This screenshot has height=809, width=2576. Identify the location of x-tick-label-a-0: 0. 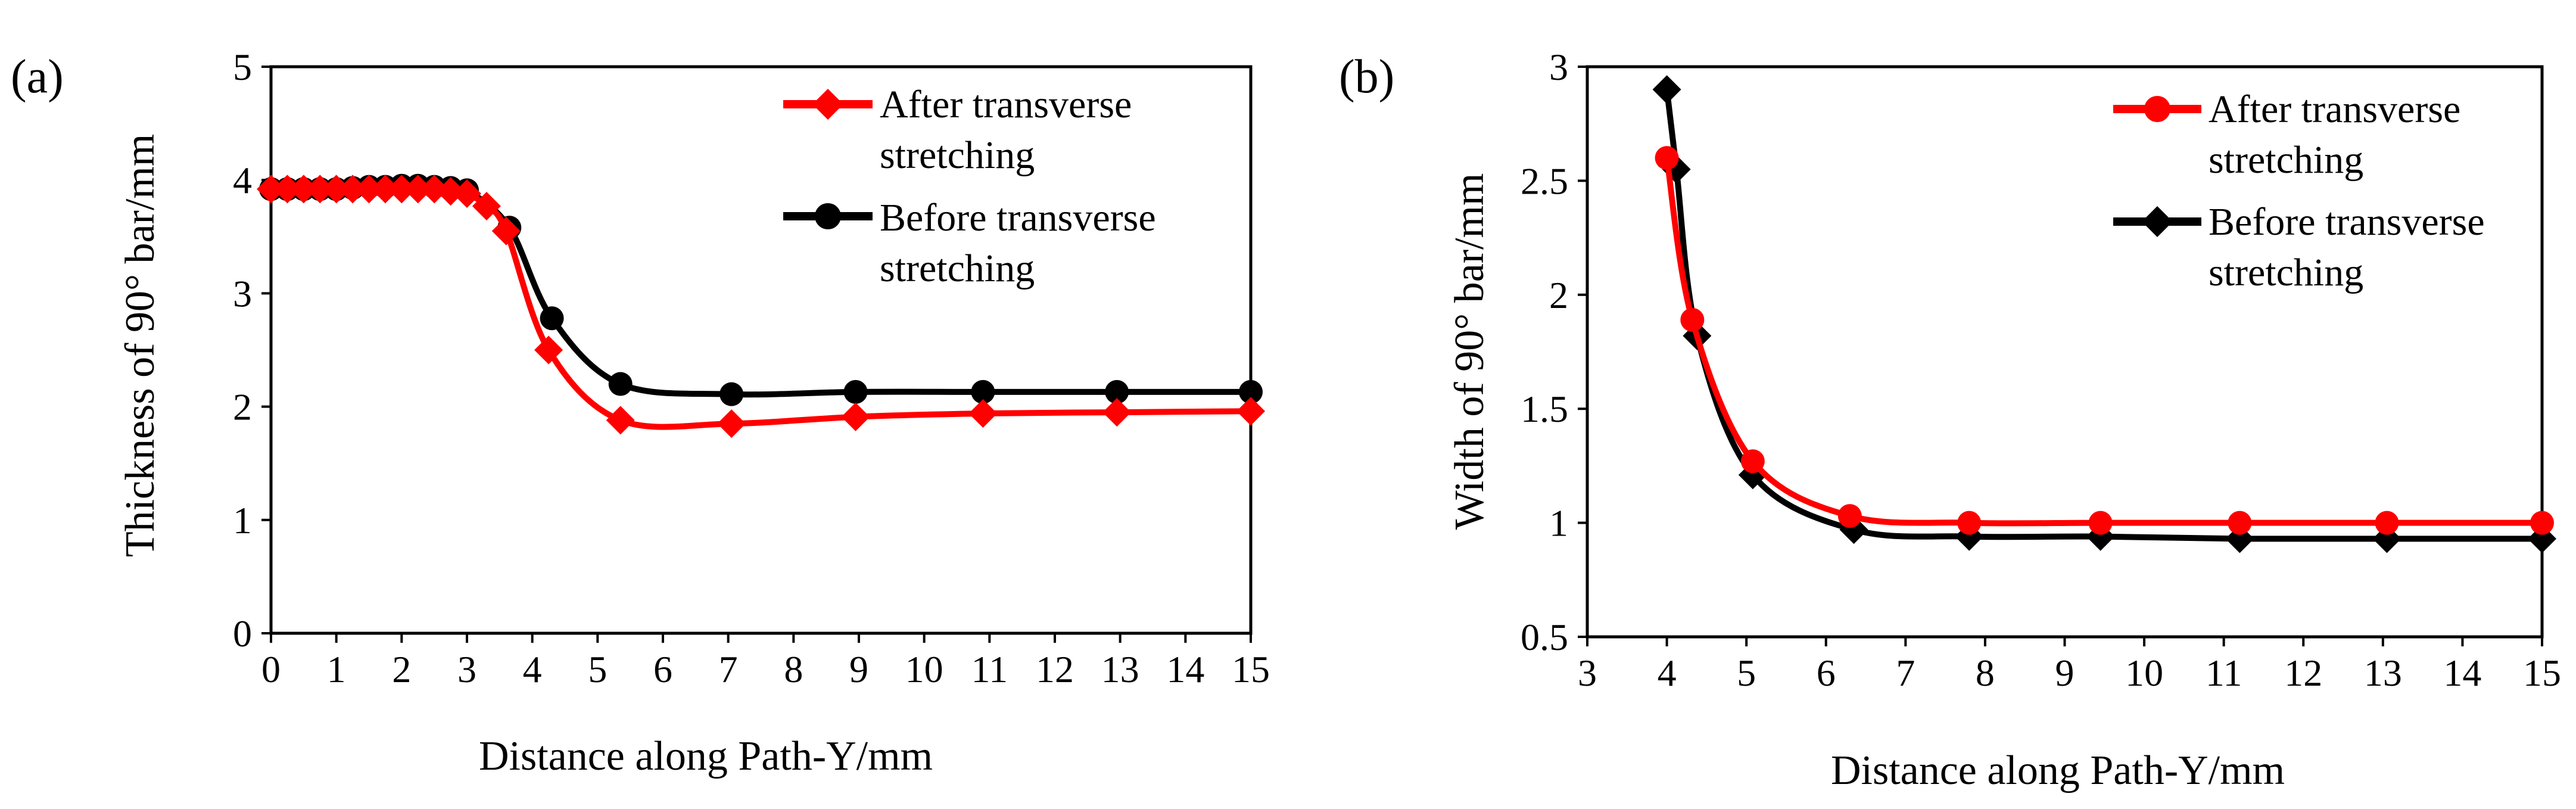
(271, 669).